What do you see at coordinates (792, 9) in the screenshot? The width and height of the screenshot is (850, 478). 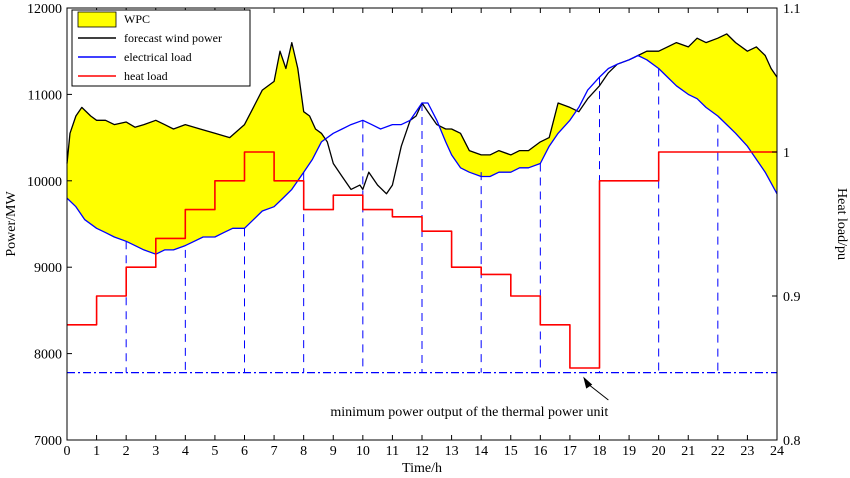 I see `y2-tick-label: 1.1` at bounding box center [792, 9].